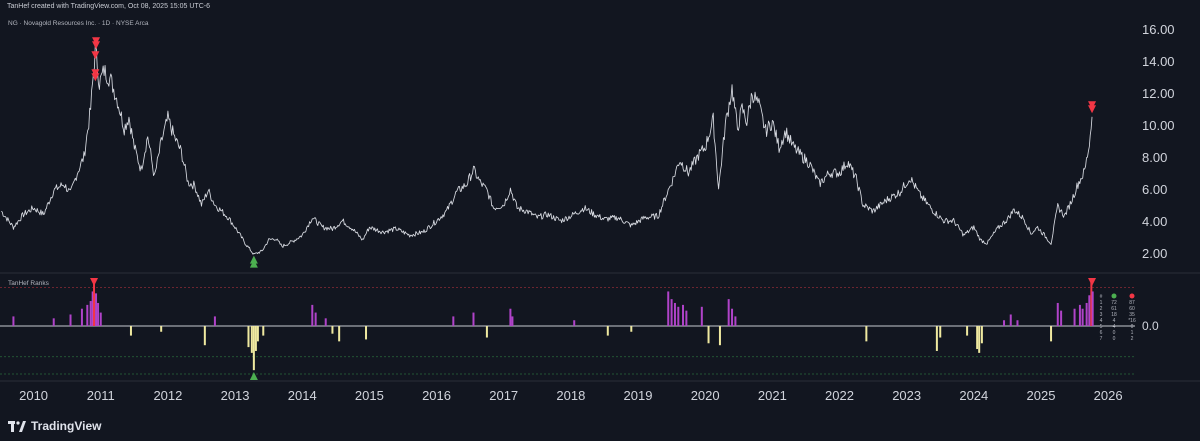 Image resolution: width=1200 pixels, height=441 pixels. What do you see at coordinates (66, 426) in the screenshot?
I see `tradingview-brand-text: TradingView` at bounding box center [66, 426].